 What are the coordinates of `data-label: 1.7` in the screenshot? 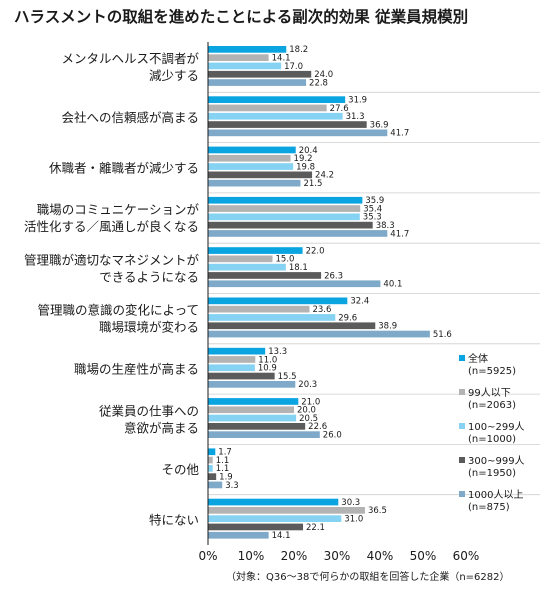 It's located at (225, 453).